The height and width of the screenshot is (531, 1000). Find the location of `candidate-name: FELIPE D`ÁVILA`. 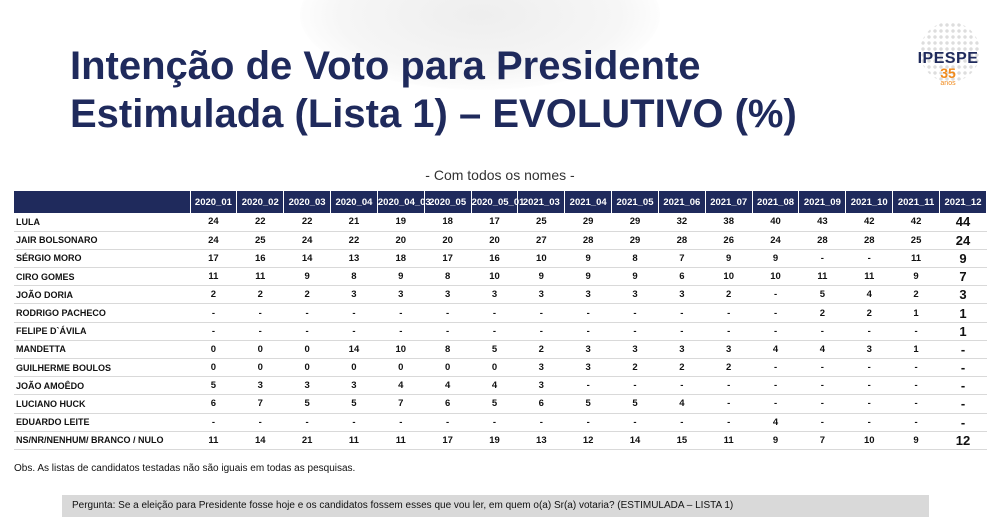

candidate-name: FELIPE D`ÁVILA is located at coordinates (102, 331).